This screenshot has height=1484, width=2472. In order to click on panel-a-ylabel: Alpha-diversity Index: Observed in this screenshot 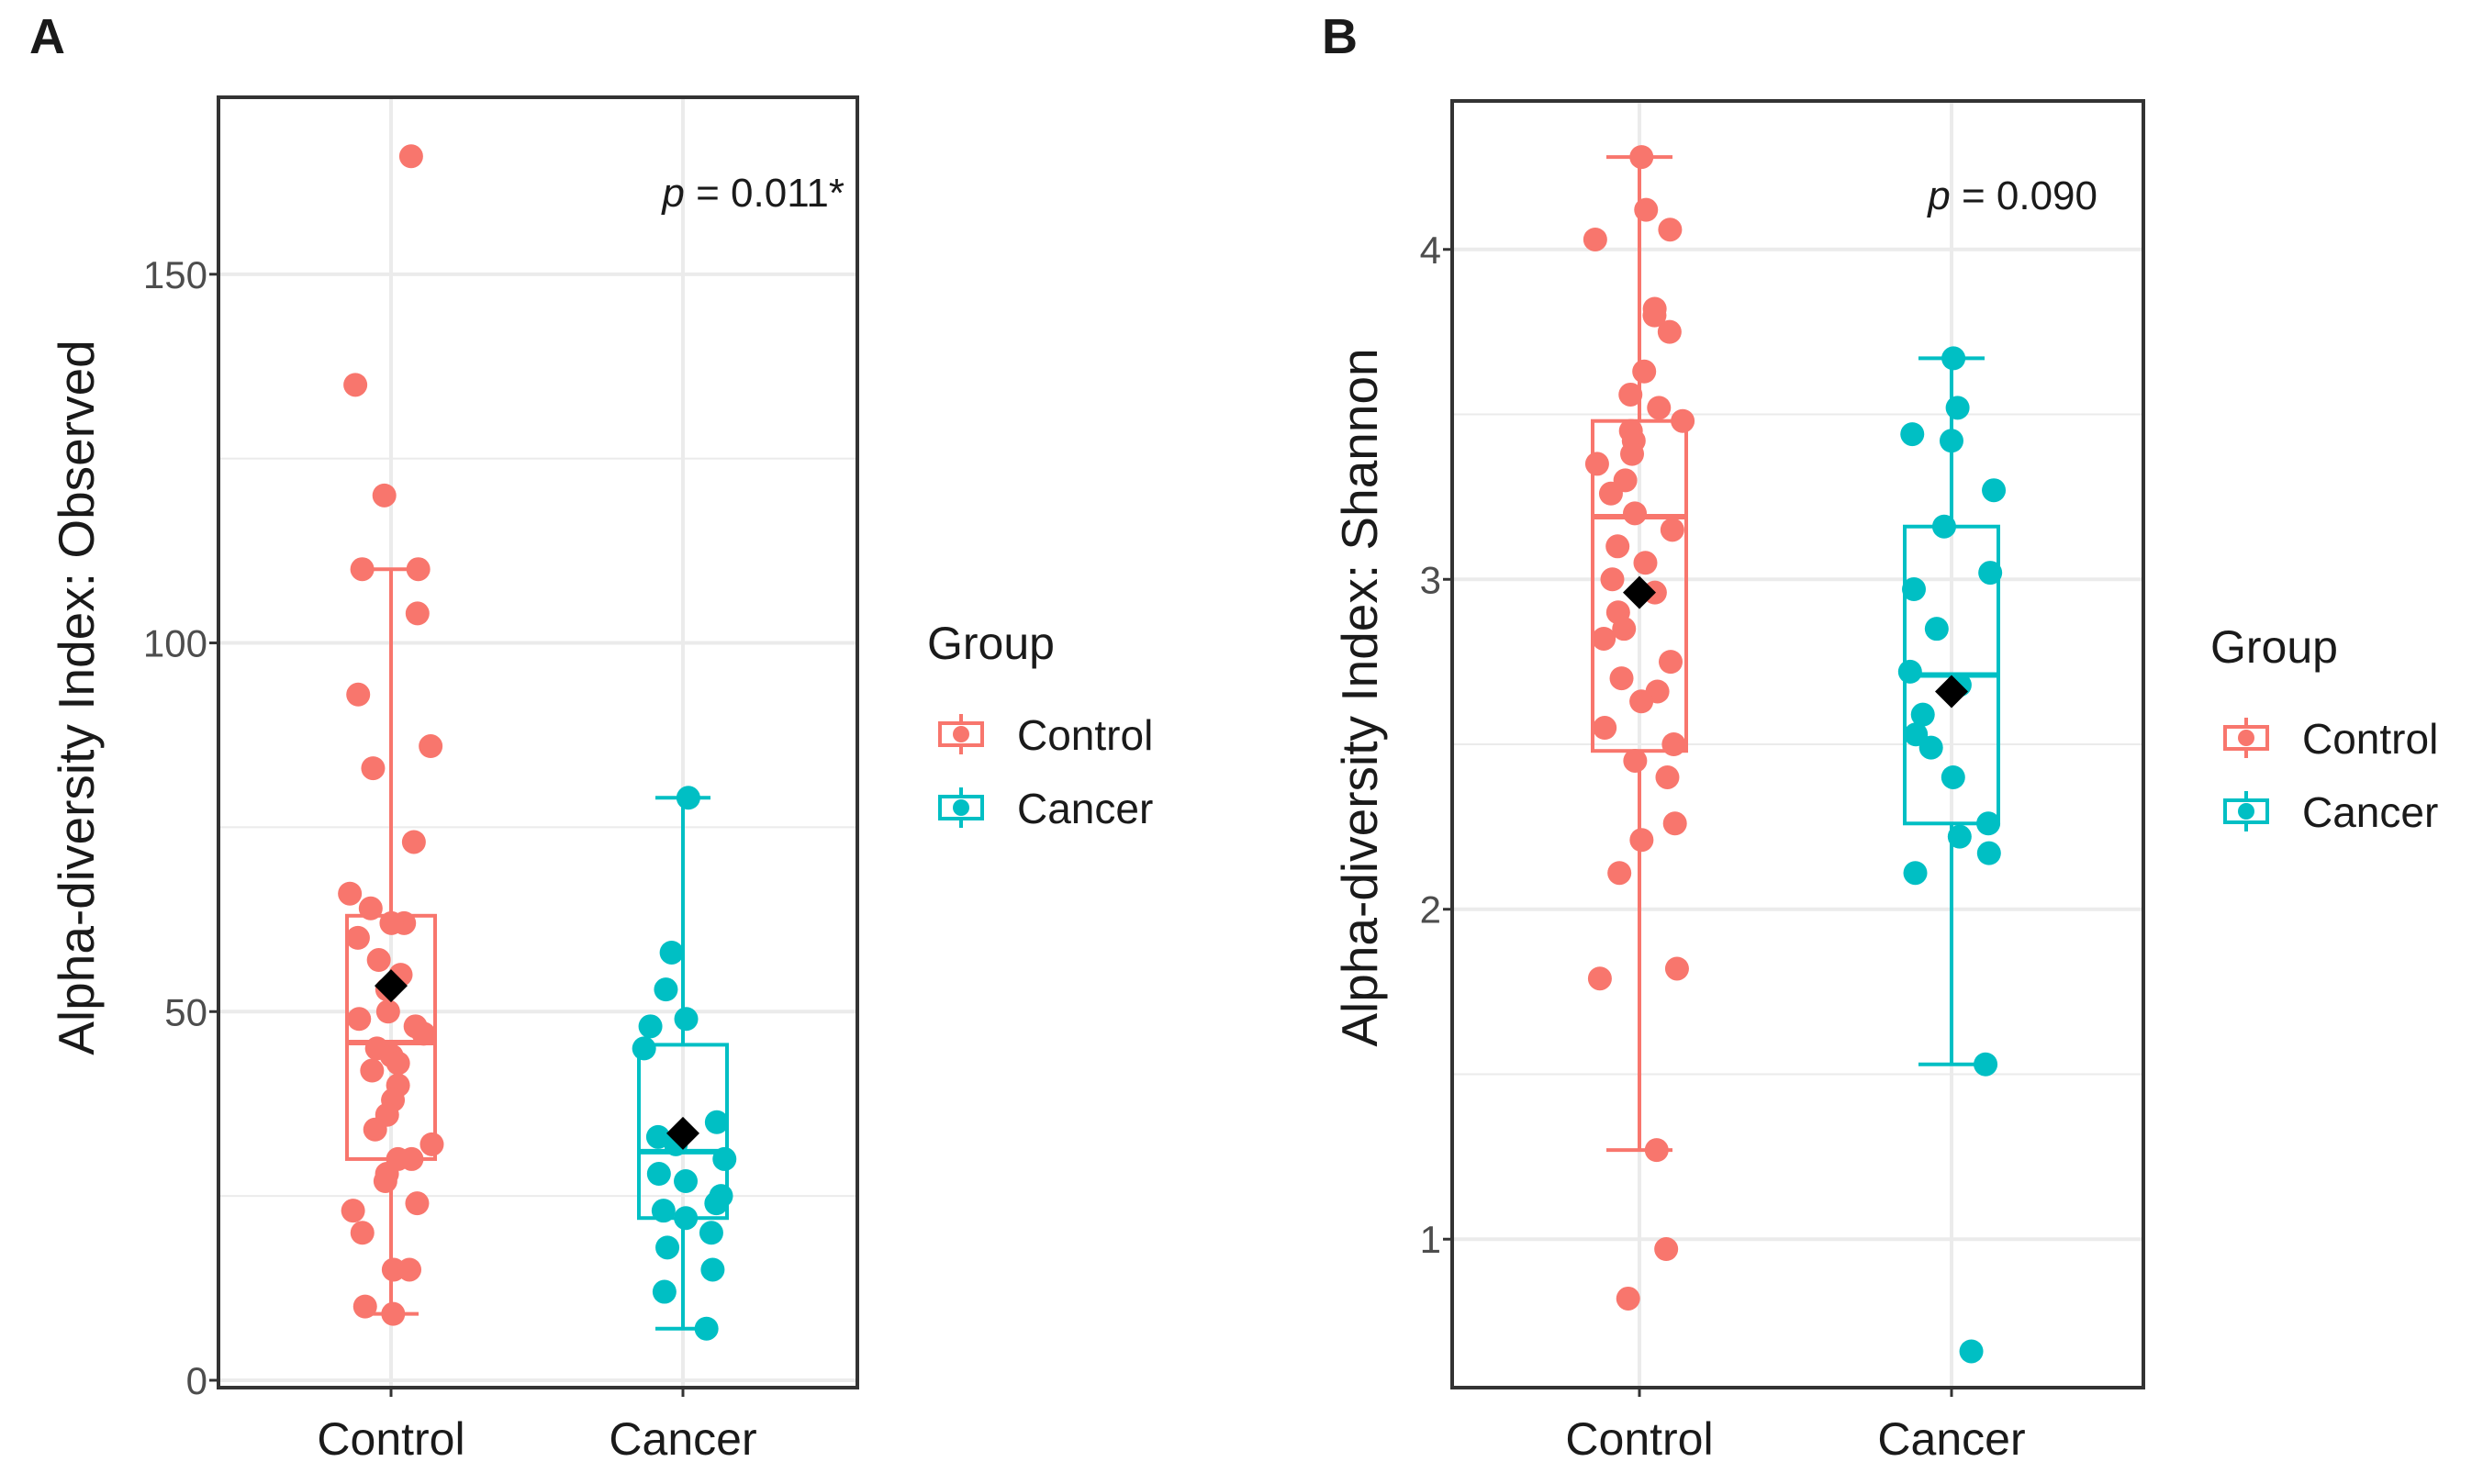, I will do `click(76, 697)`.